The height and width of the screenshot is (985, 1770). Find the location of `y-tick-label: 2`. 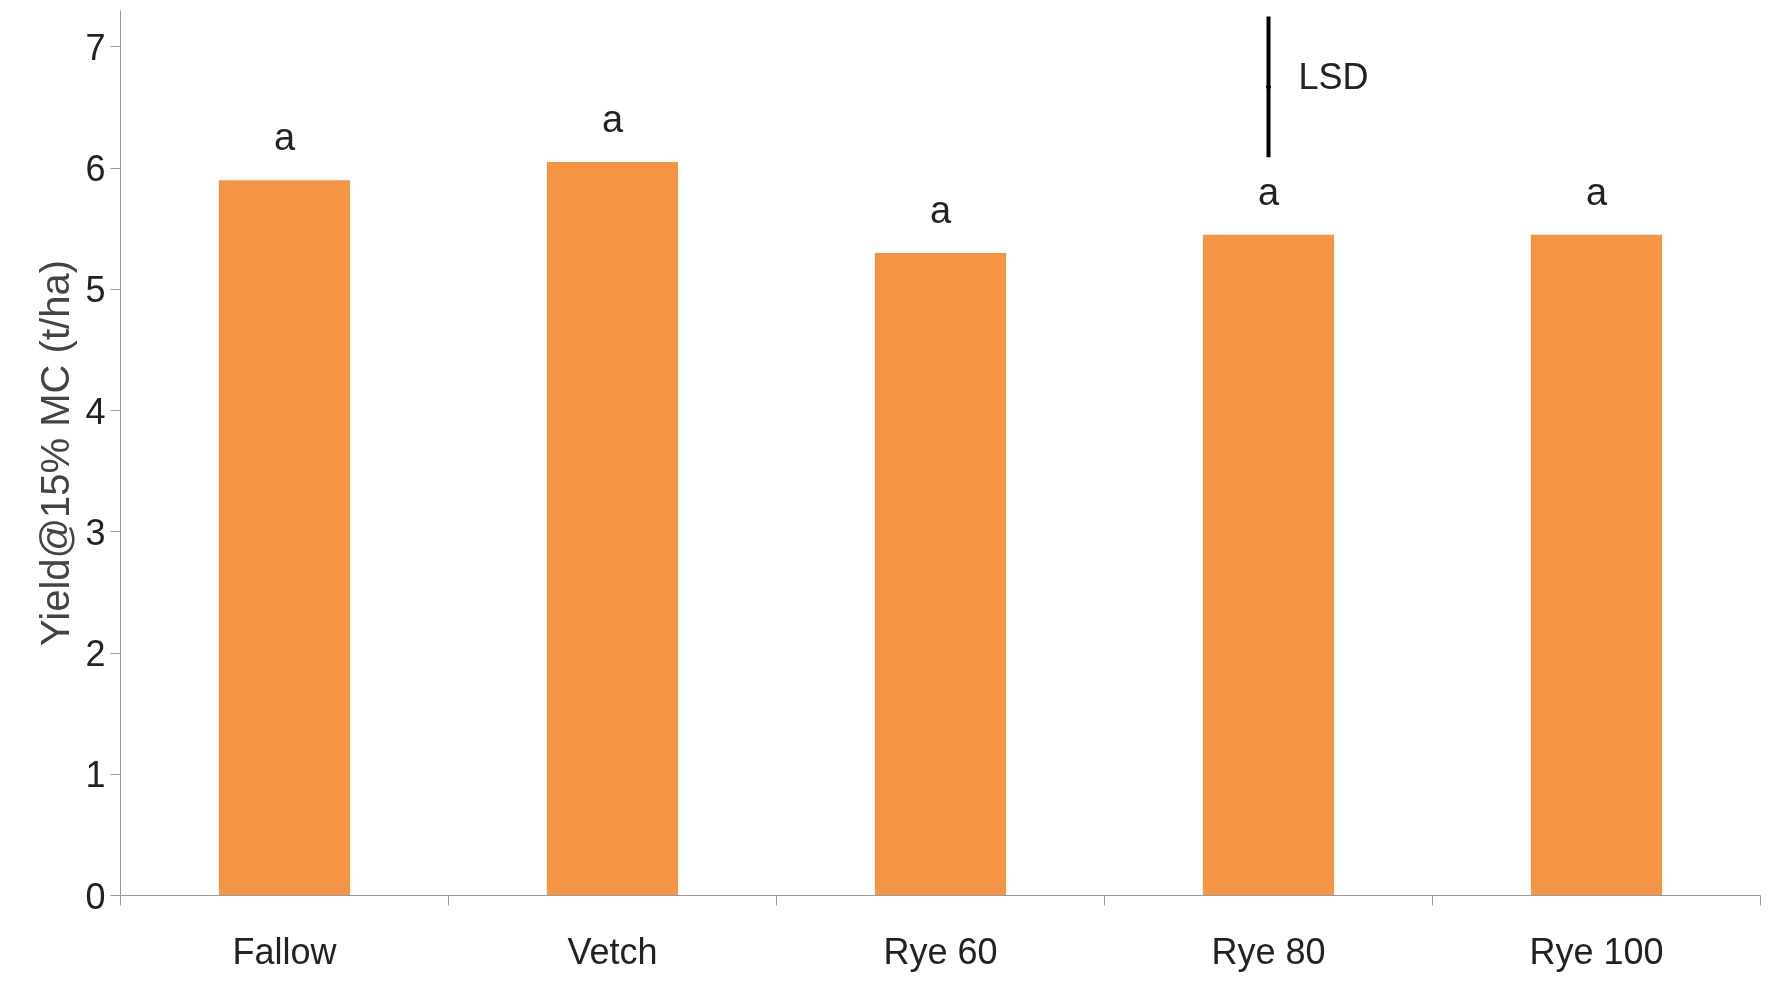

y-tick-label: 2 is located at coordinates (95, 654).